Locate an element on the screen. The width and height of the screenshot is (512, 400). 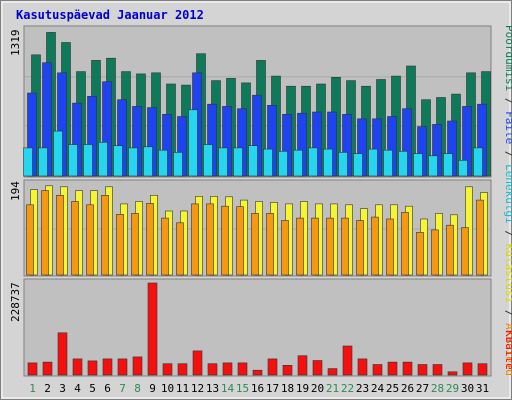
bar-lehekülgi-9 is located at coordinates (148, 161).